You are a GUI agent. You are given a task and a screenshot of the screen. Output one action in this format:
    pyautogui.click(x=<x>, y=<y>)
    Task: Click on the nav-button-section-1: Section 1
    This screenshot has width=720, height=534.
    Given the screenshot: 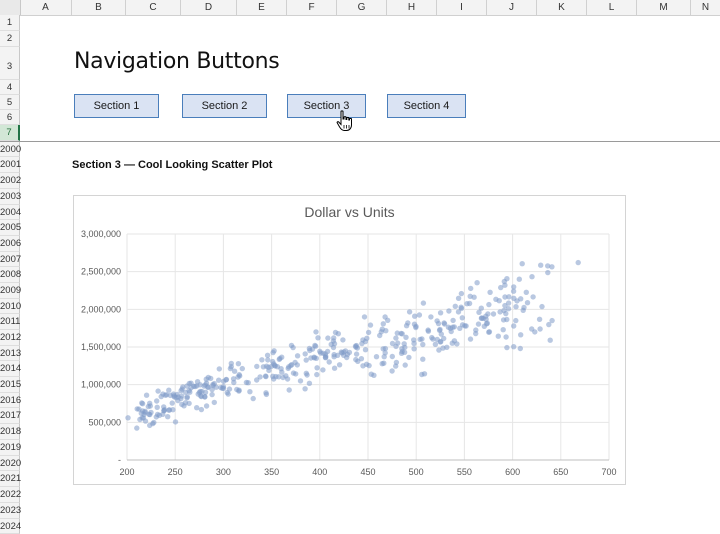 What is the action you would take?
    pyautogui.click(x=116, y=106)
    